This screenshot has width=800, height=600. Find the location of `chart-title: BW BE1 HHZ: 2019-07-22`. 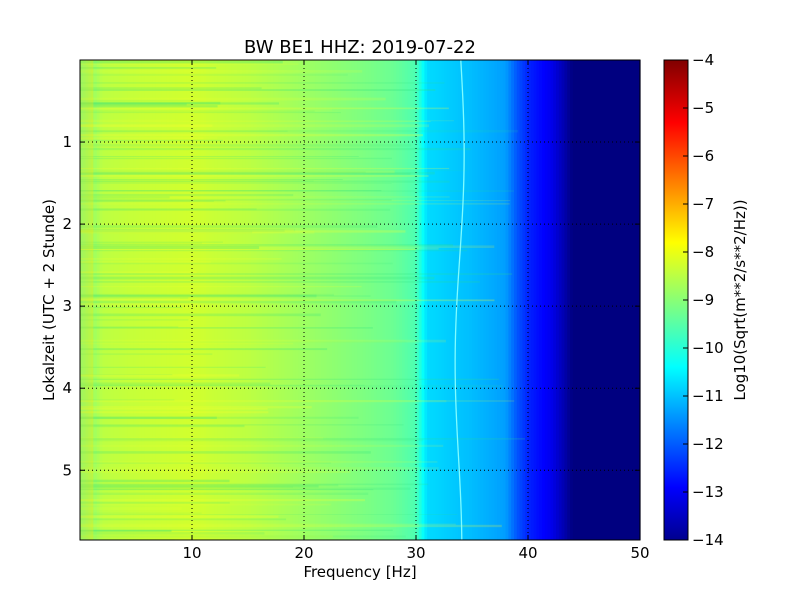

chart-title: BW BE1 HHZ: 2019-07-22 is located at coordinates (360, 47).